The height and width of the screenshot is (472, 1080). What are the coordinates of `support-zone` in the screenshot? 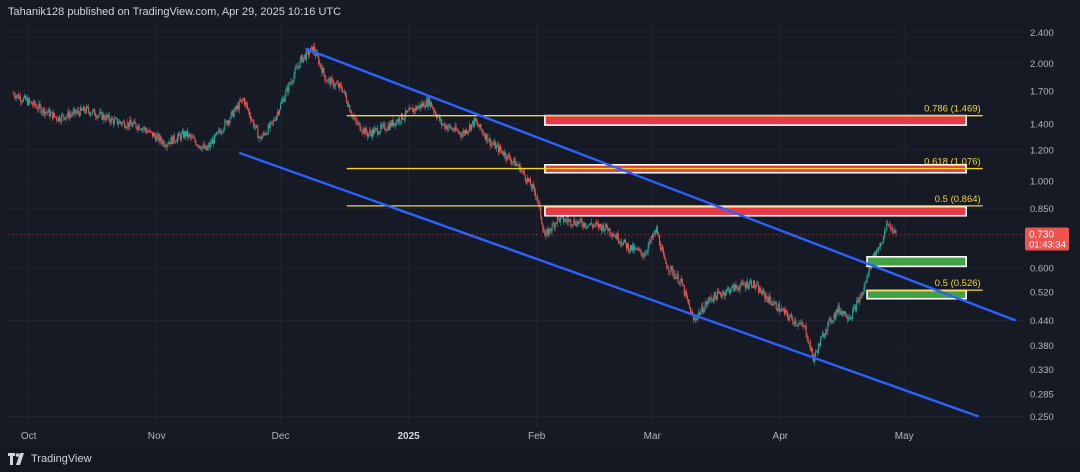 It's located at (916, 262).